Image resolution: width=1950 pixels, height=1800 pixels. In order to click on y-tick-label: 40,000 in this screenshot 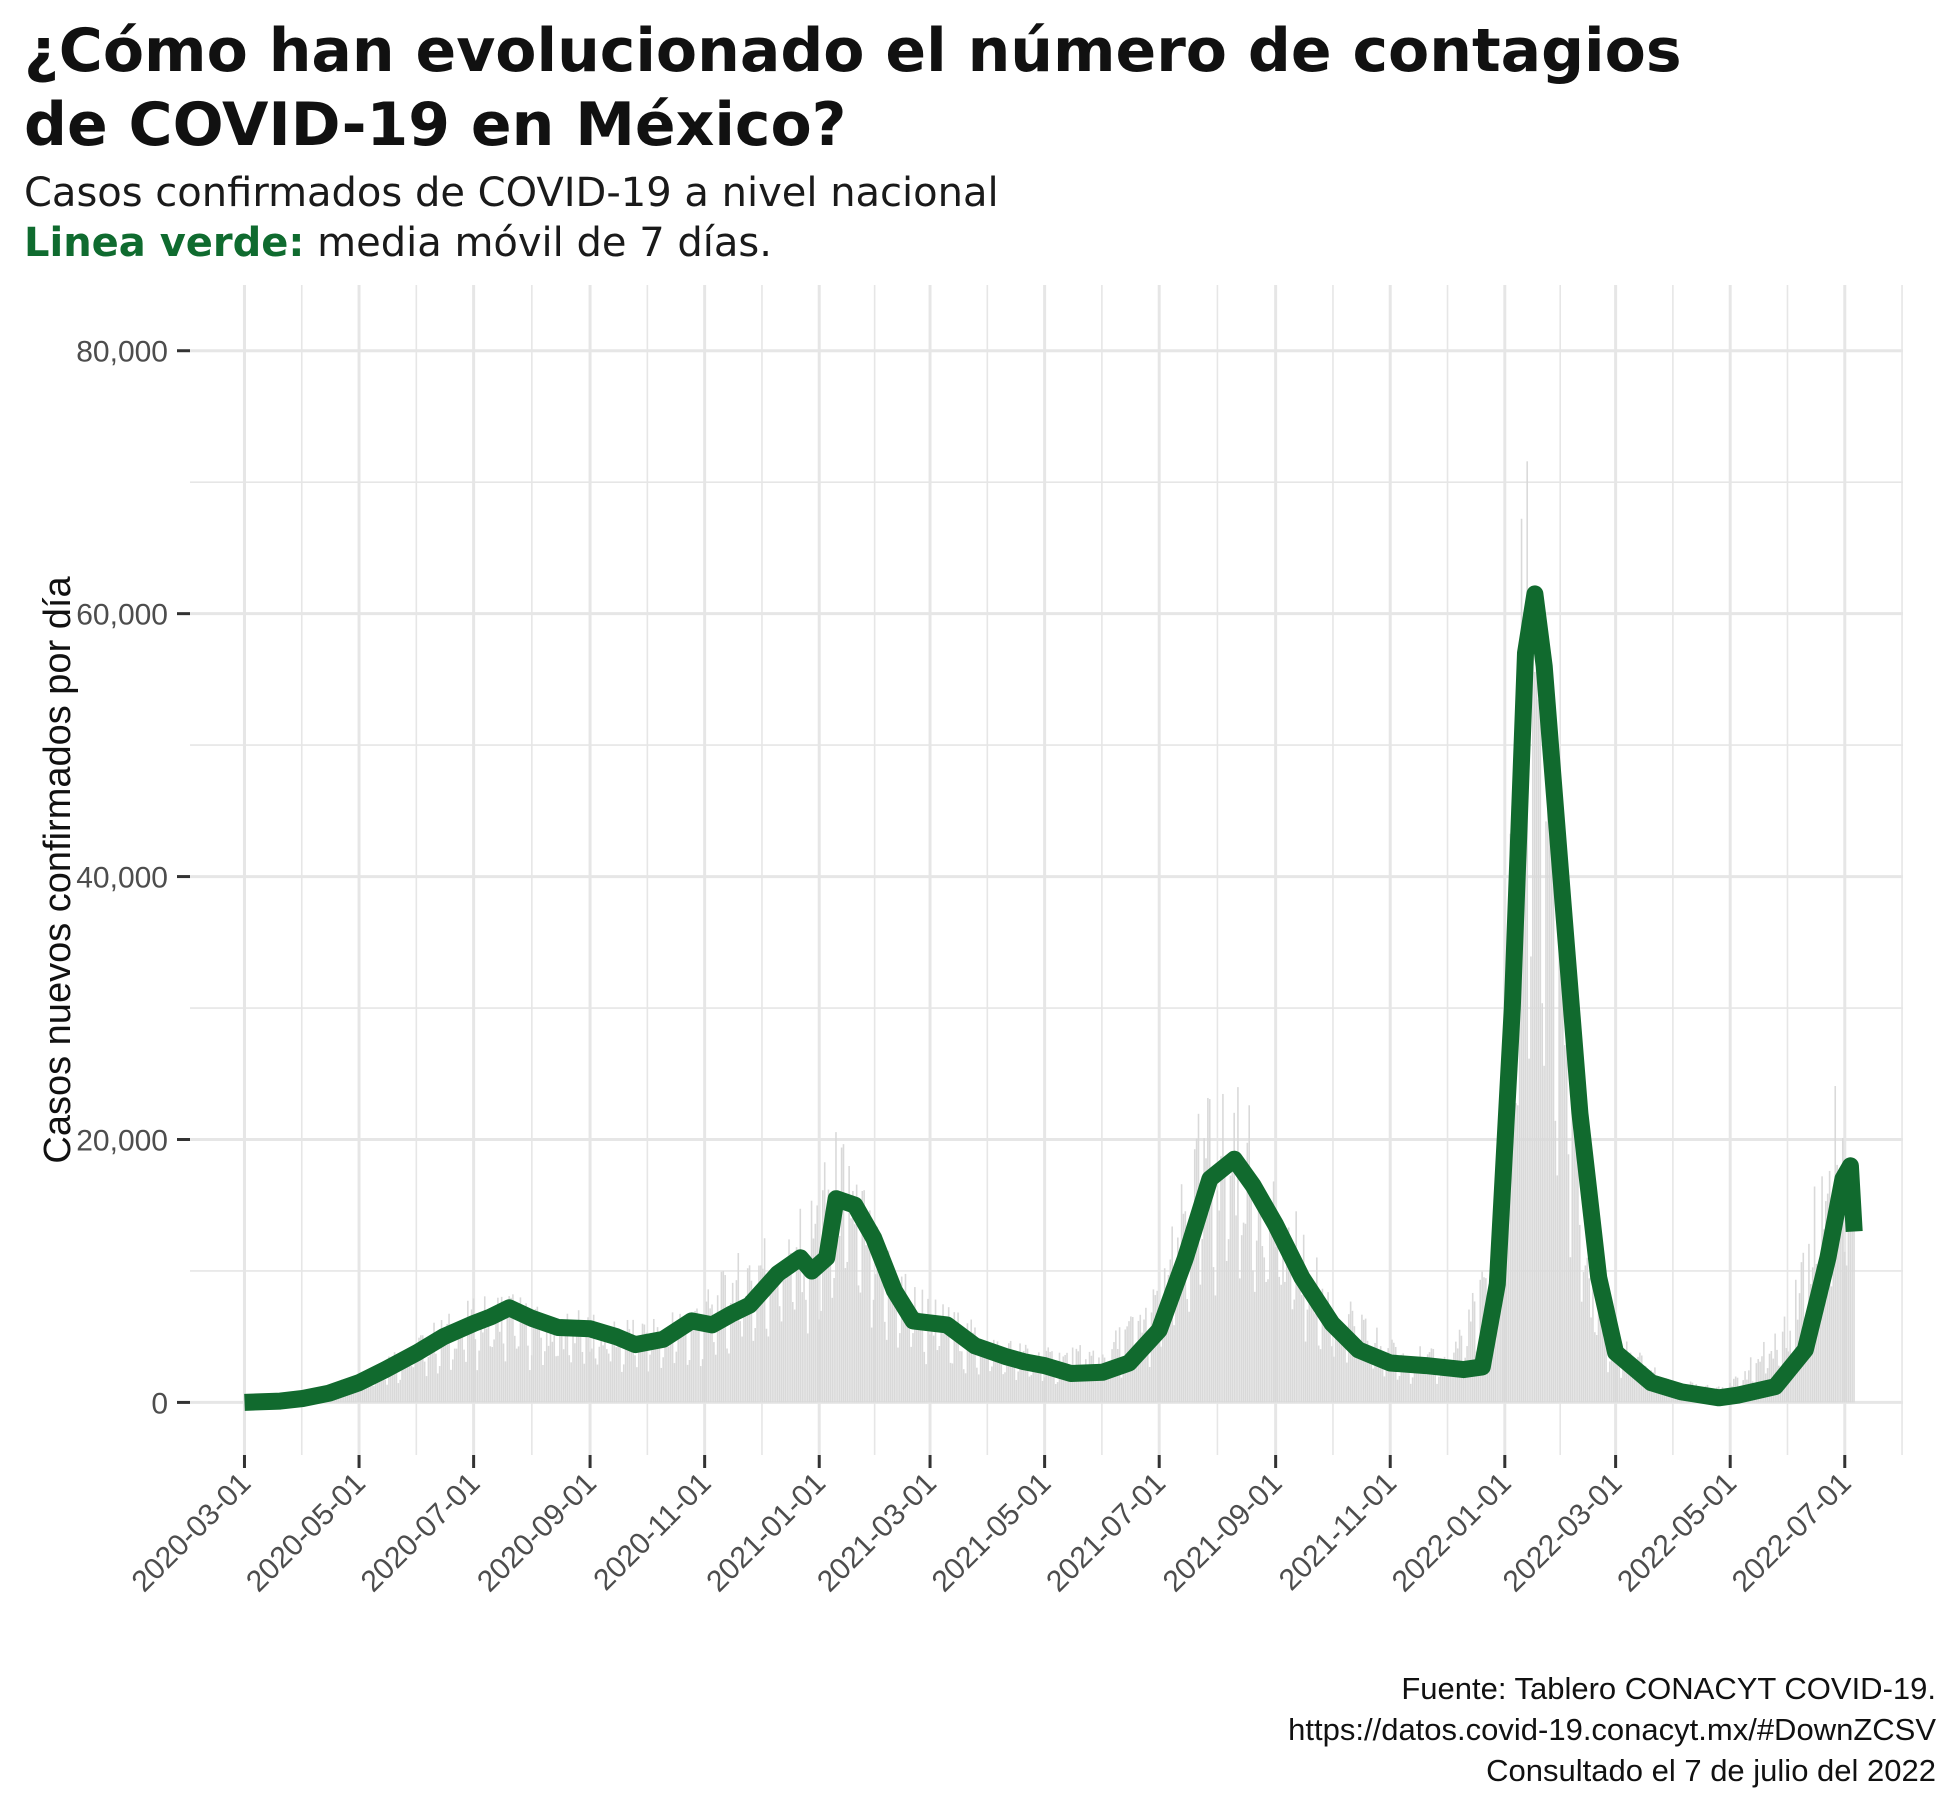, I will do `click(122, 878)`.